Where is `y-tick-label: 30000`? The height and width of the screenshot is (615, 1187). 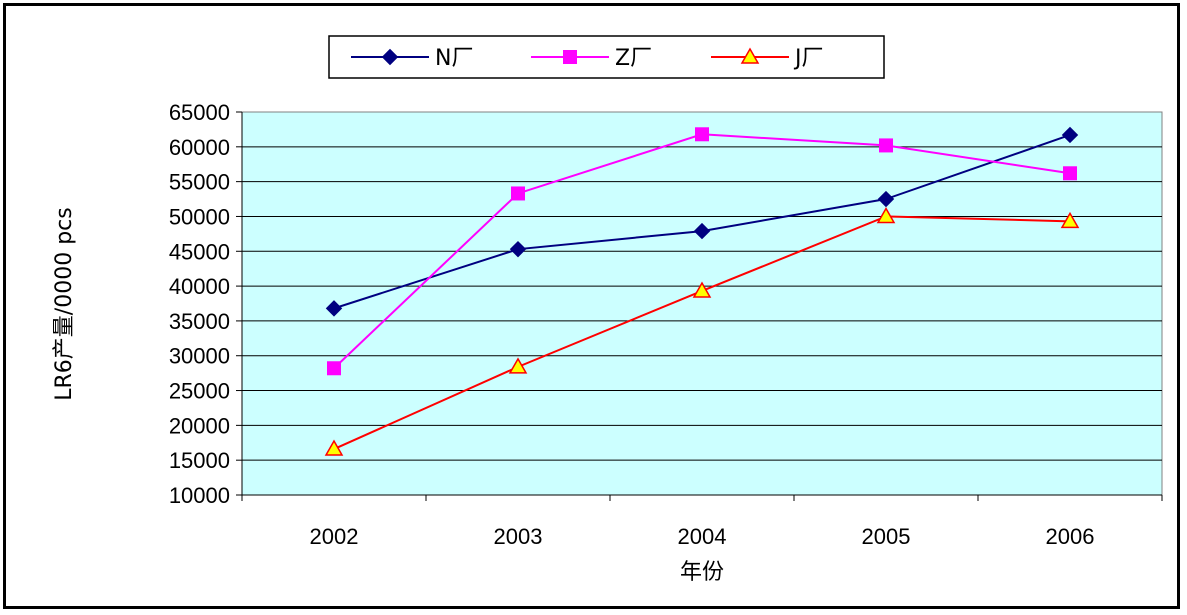 y-tick-label: 30000 is located at coordinates (199, 356).